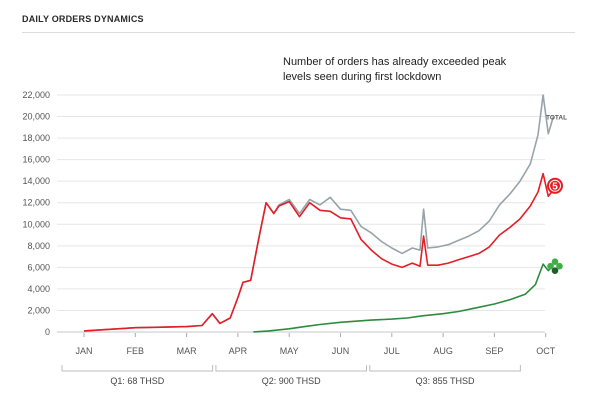 This screenshot has height=400, width=597. I want to click on y-tick-label: 20,000, so click(36, 117).